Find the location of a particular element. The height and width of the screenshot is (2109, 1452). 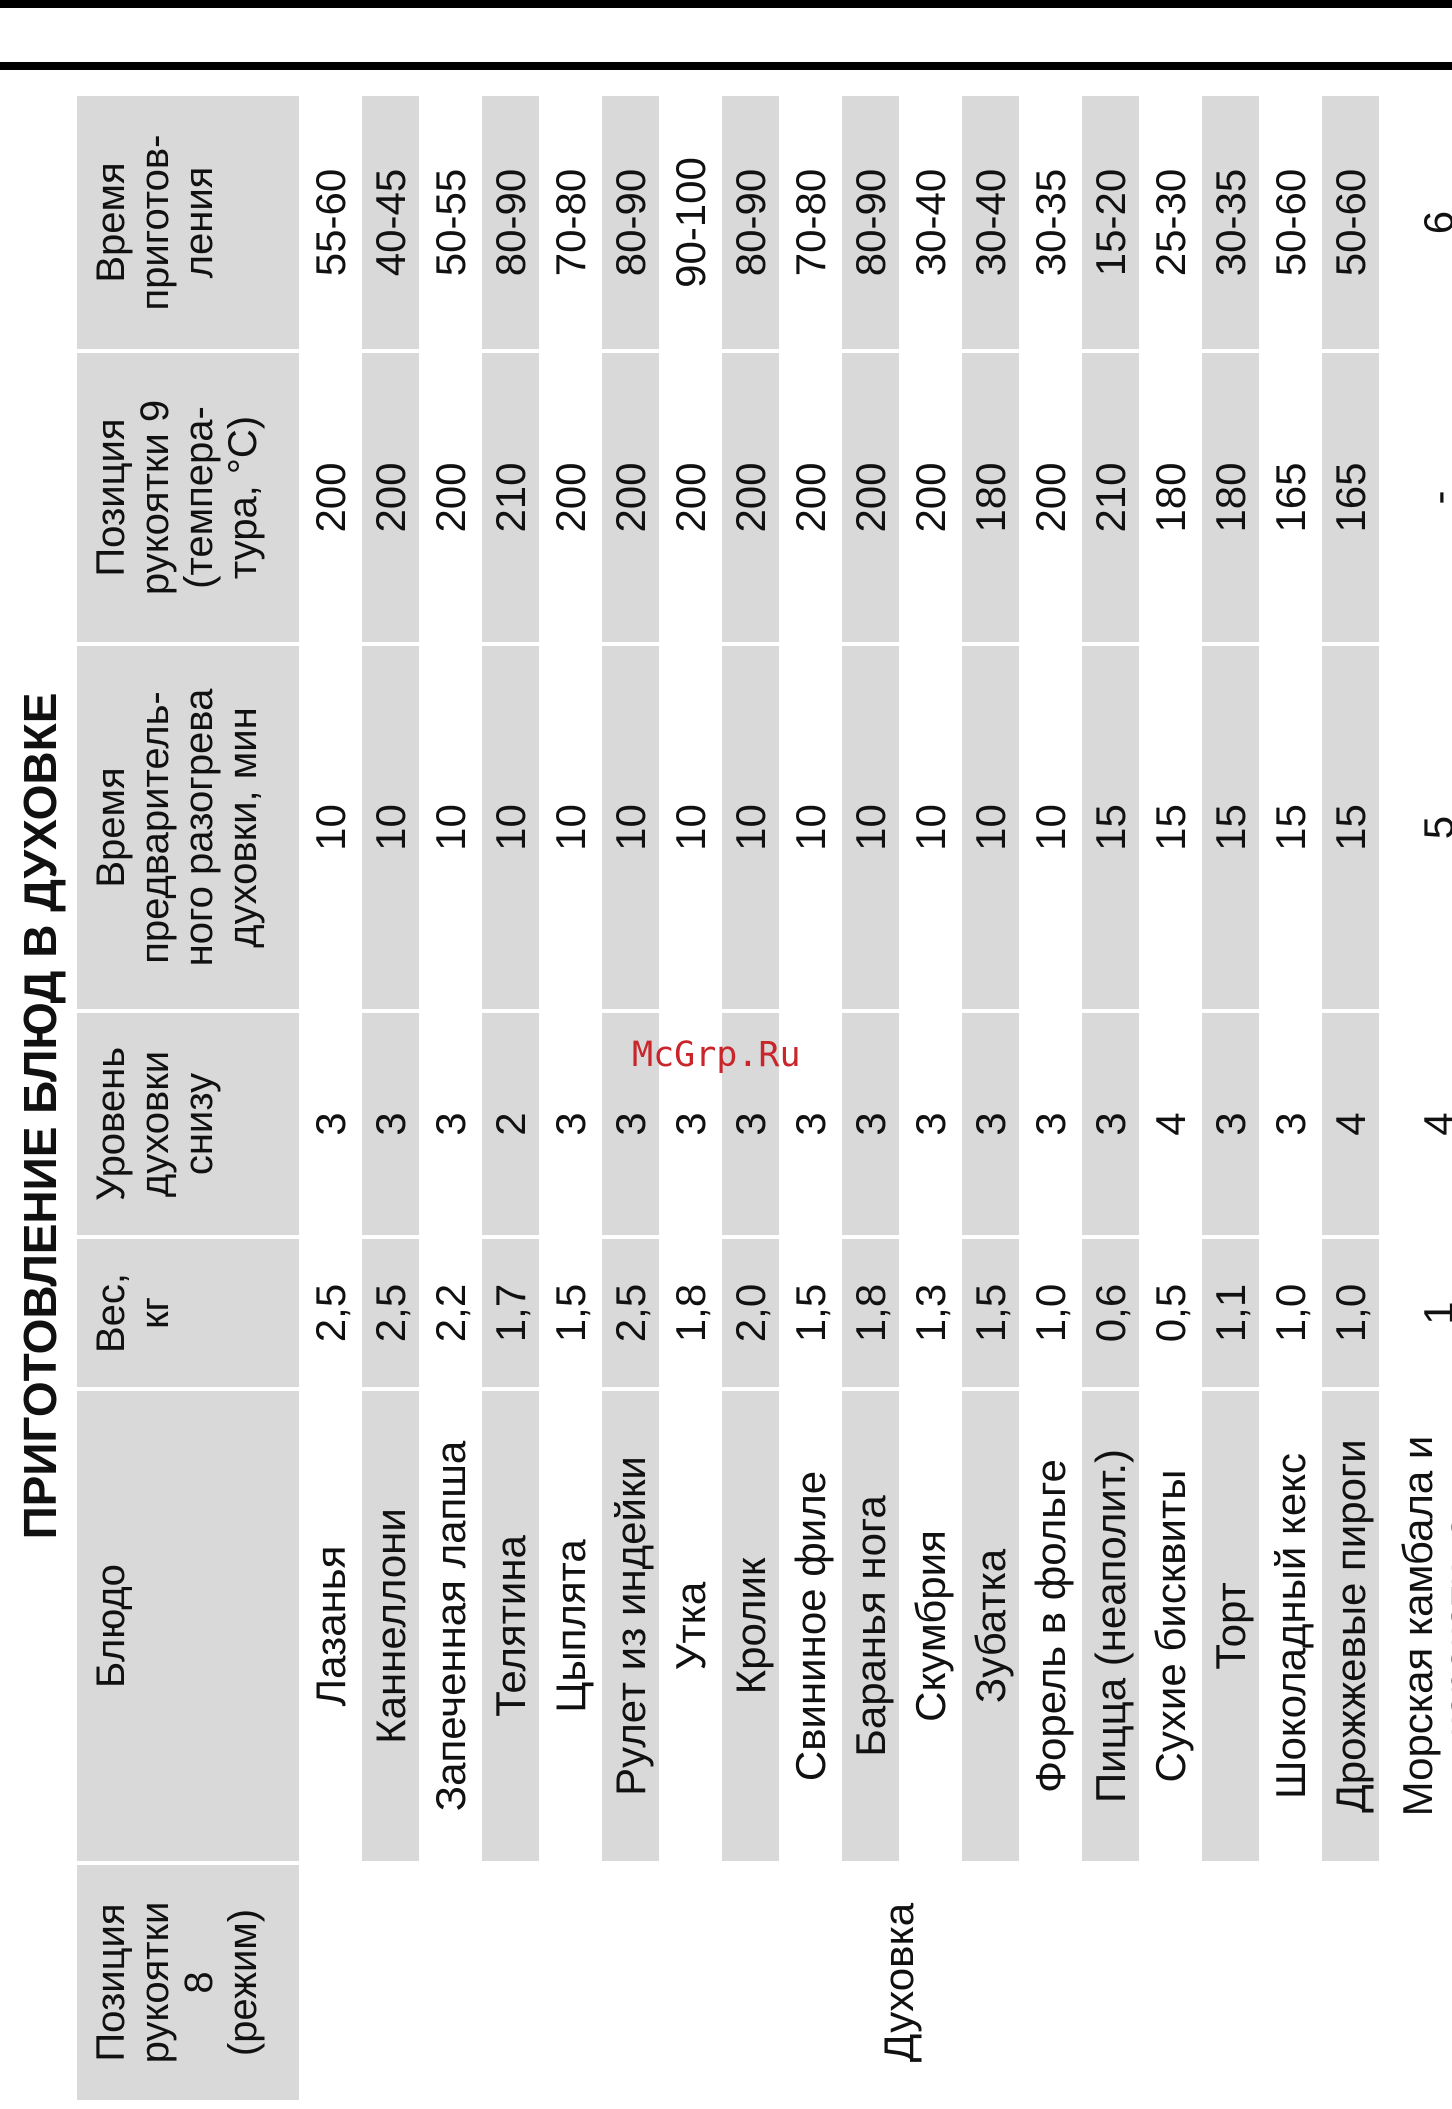

data-row: Запеченная лапша 2,2 3 10 200 50-55 is located at coordinates (450, 1098).